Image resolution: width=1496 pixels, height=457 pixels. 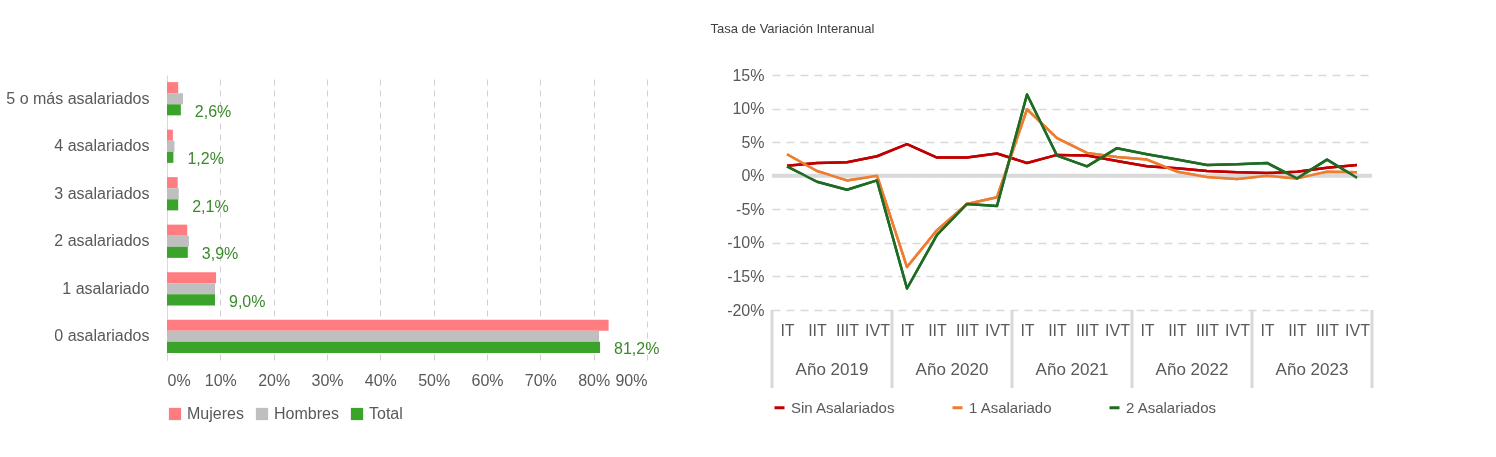 I want to click on y-tick-label: 5 o más asalariados, so click(x=78, y=98).